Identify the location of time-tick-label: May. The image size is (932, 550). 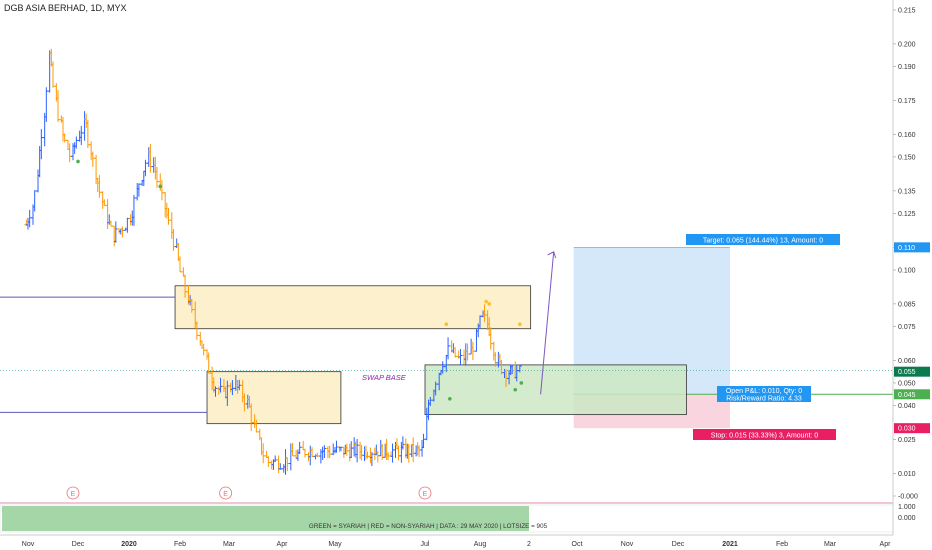
(335, 544).